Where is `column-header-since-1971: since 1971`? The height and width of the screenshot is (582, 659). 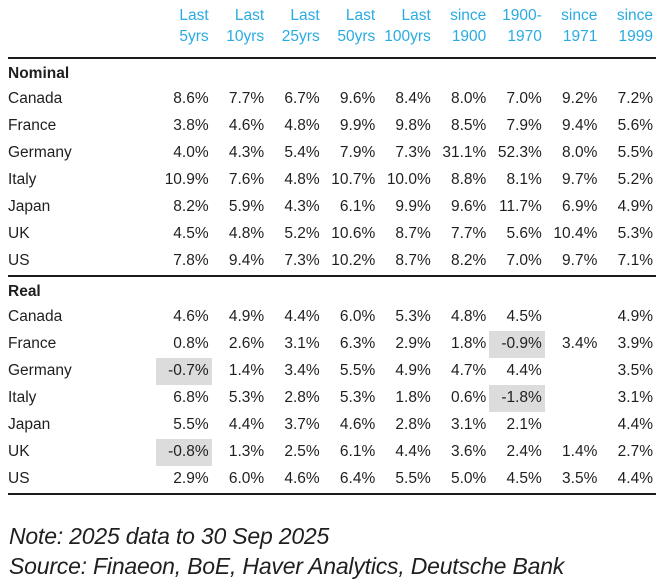 column-header-since-1971: since 1971 is located at coordinates (579, 26).